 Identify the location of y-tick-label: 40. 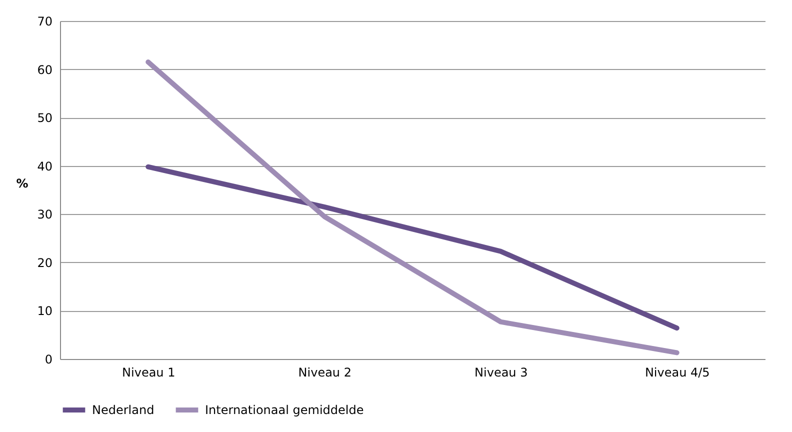
(44, 166).